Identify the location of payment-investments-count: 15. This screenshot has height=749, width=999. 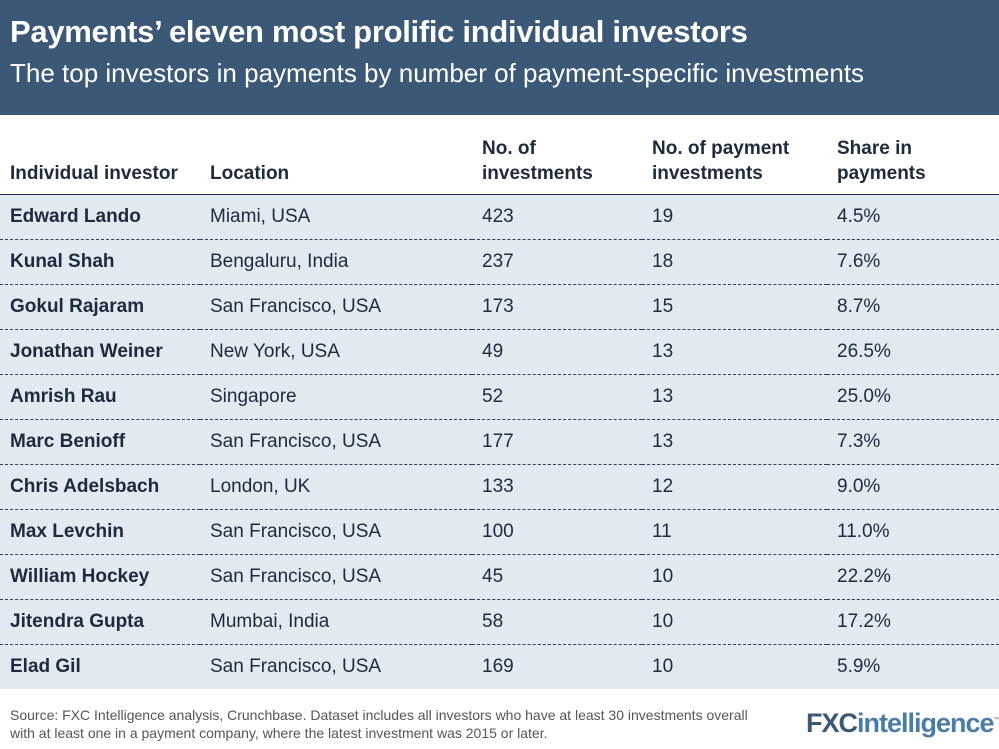
(734, 307).